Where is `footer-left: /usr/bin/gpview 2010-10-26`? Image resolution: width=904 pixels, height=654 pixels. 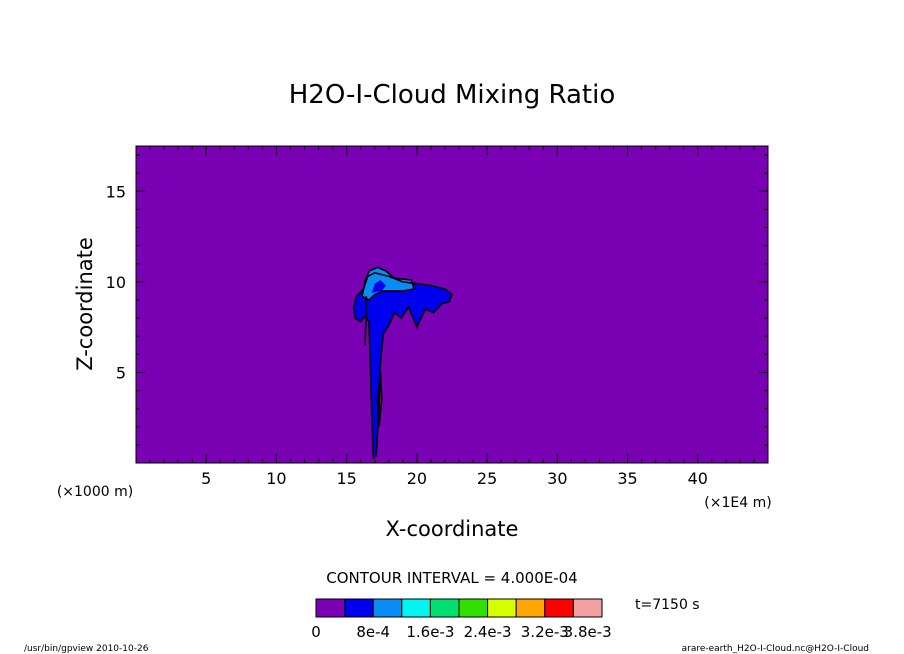
footer-left: /usr/bin/gpview 2010-10-26 is located at coordinates (86, 649).